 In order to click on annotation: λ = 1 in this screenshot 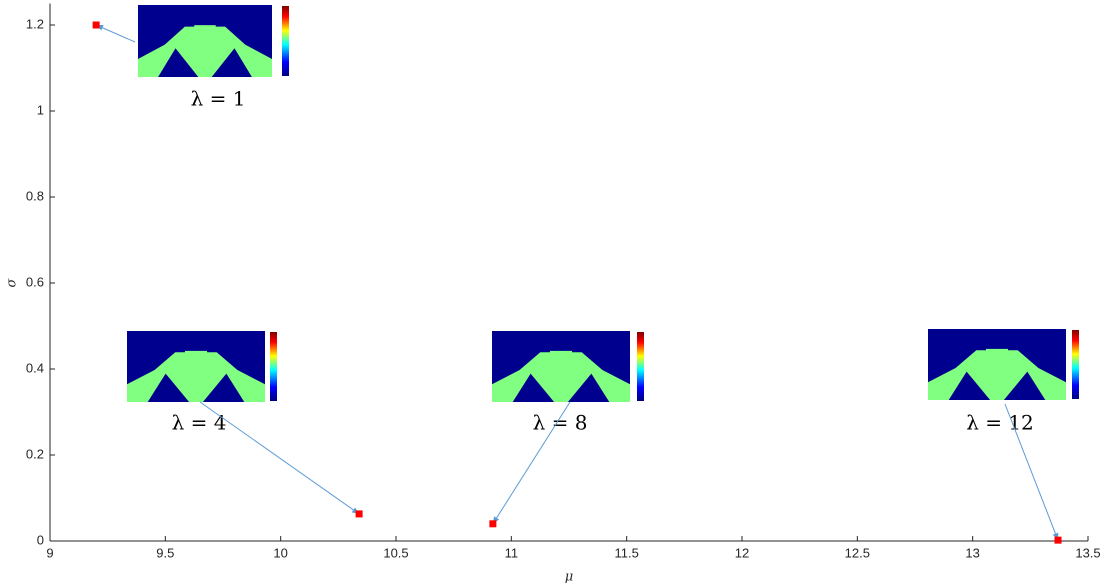, I will do `click(218, 99)`.